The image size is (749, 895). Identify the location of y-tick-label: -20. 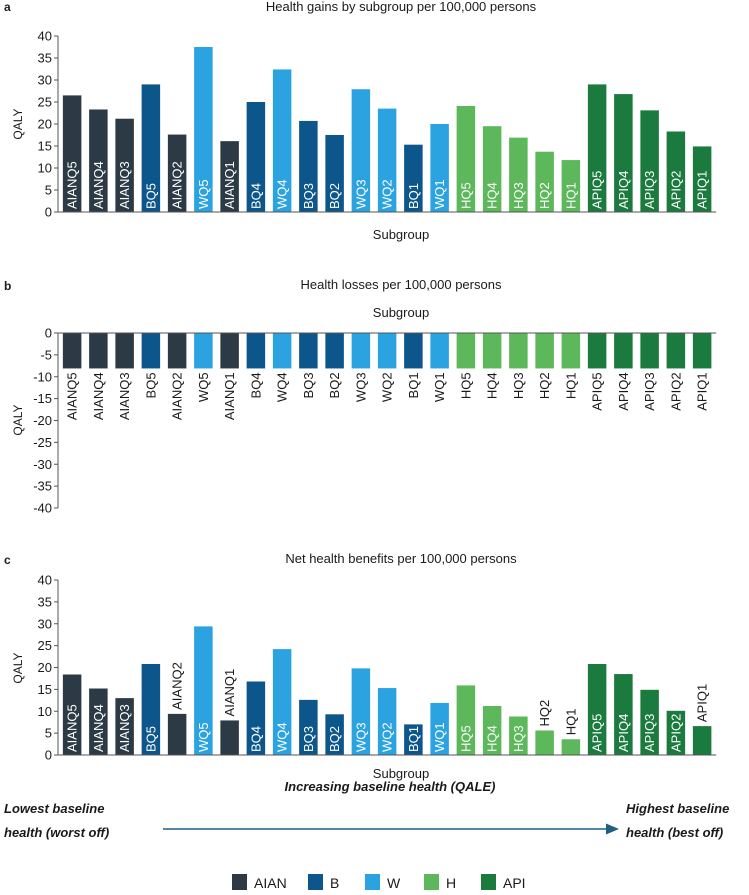
(42, 420).